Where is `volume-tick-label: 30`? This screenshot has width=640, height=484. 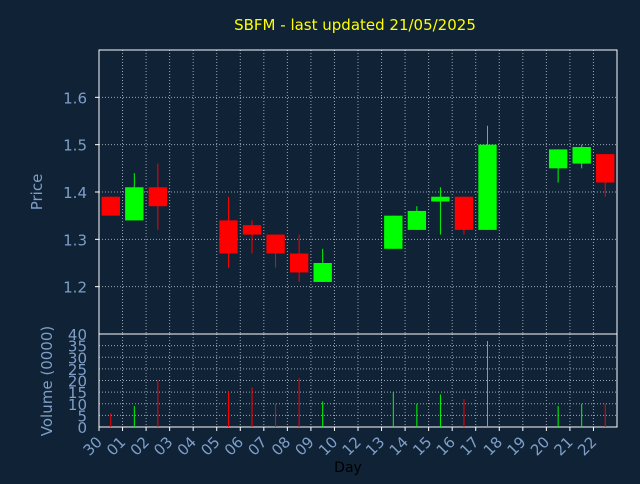
volume-tick-label: 30 is located at coordinates (77, 358).